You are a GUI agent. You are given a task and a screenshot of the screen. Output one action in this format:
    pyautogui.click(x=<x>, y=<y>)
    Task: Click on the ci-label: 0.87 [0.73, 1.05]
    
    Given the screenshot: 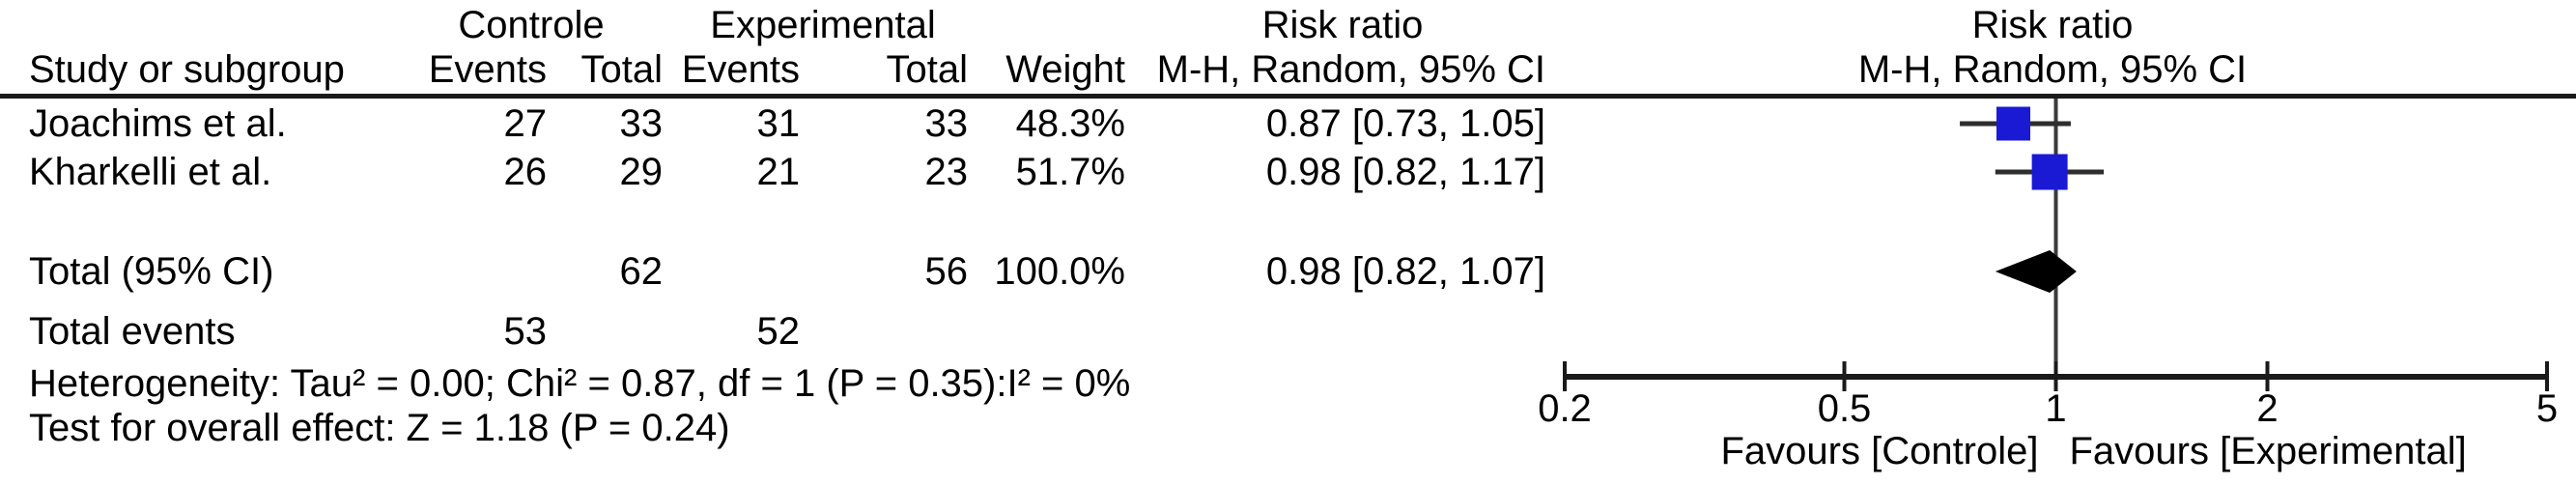 What is the action you would take?
    pyautogui.click(x=1405, y=124)
    